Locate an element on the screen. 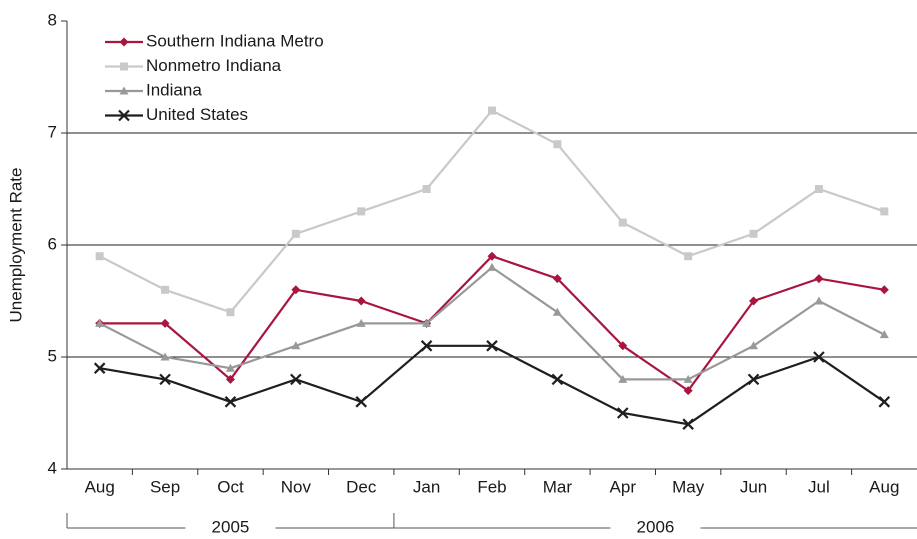 This screenshot has height=539, width=917. group-label: 2005 is located at coordinates (231, 526).